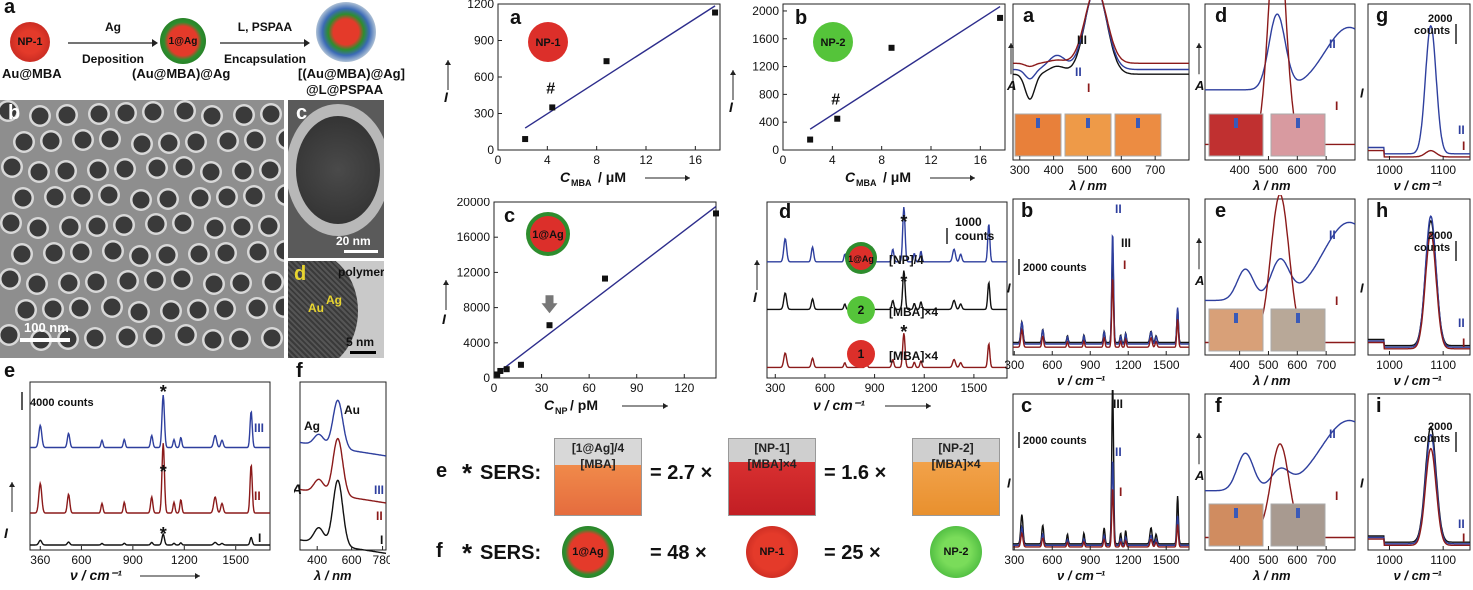 Image resolution: width=1473 pixels, height=590 pixels. I want to click on vial-3-line2: [MBA]×4, so click(956, 464).